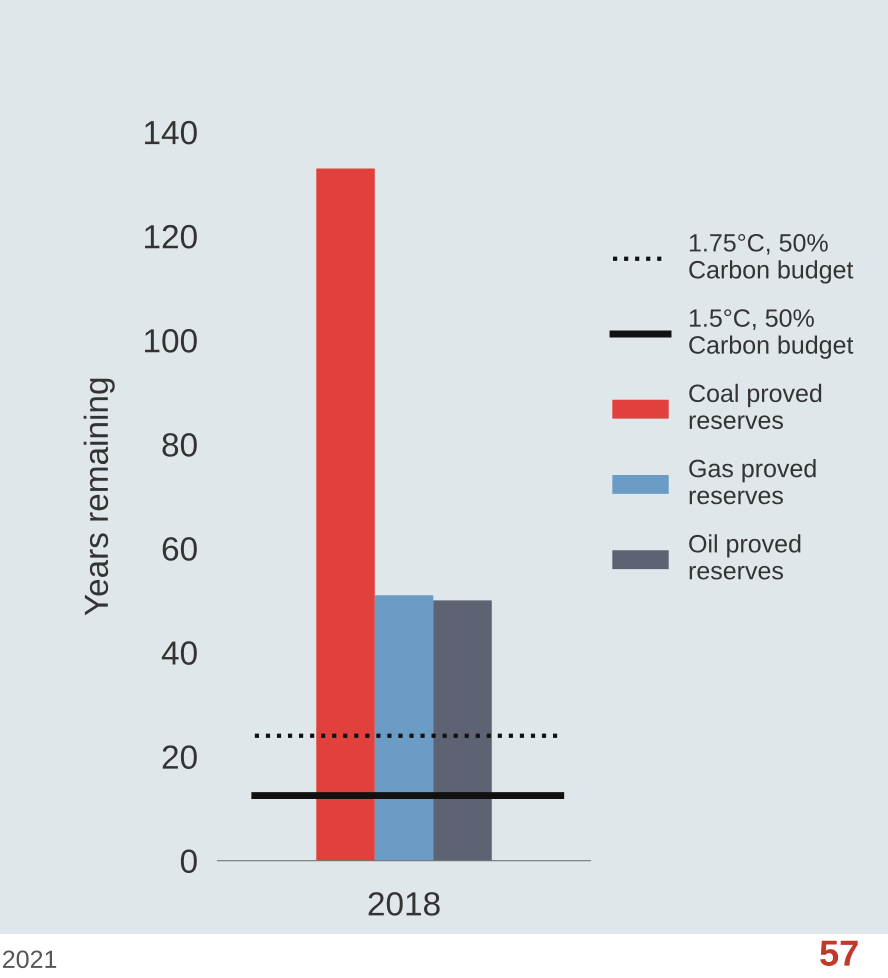 The image size is (888, 978). Describe the element at coordinates (171, 341) in the screenshot. I see `y-tick-label: 100` at that location.